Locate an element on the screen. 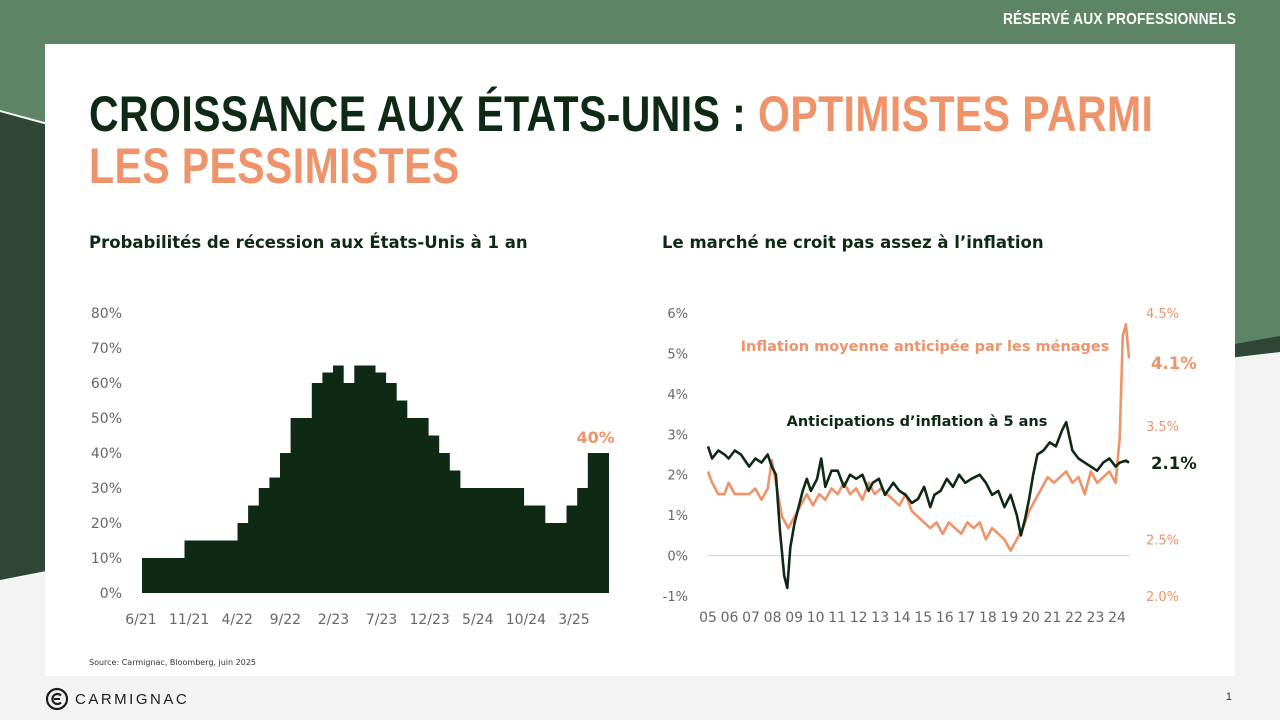 This screenshot has height=720, width=1280. five-year-last-value: 2.1% is located at coordinates (1174, 463).